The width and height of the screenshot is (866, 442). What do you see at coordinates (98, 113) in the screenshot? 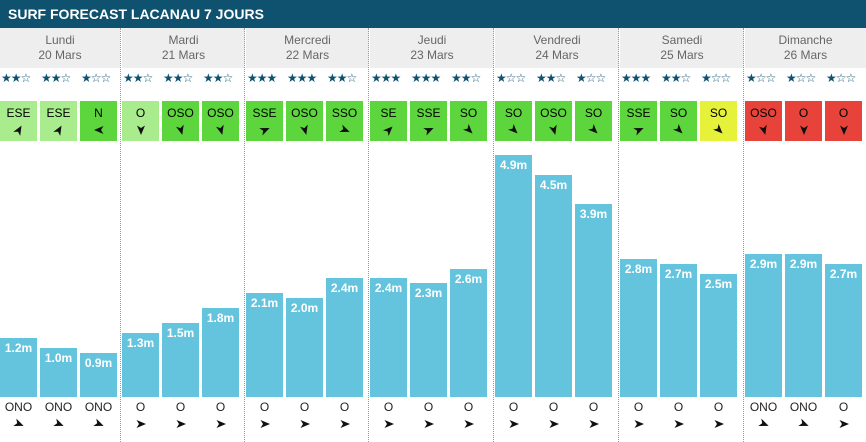
I see `wind-direction-label: N` at bounding box center [98, 113].